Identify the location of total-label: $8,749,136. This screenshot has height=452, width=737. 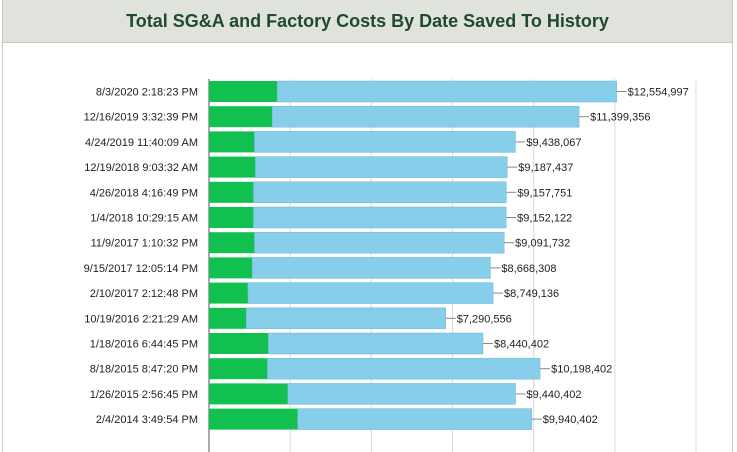
(531, 294).